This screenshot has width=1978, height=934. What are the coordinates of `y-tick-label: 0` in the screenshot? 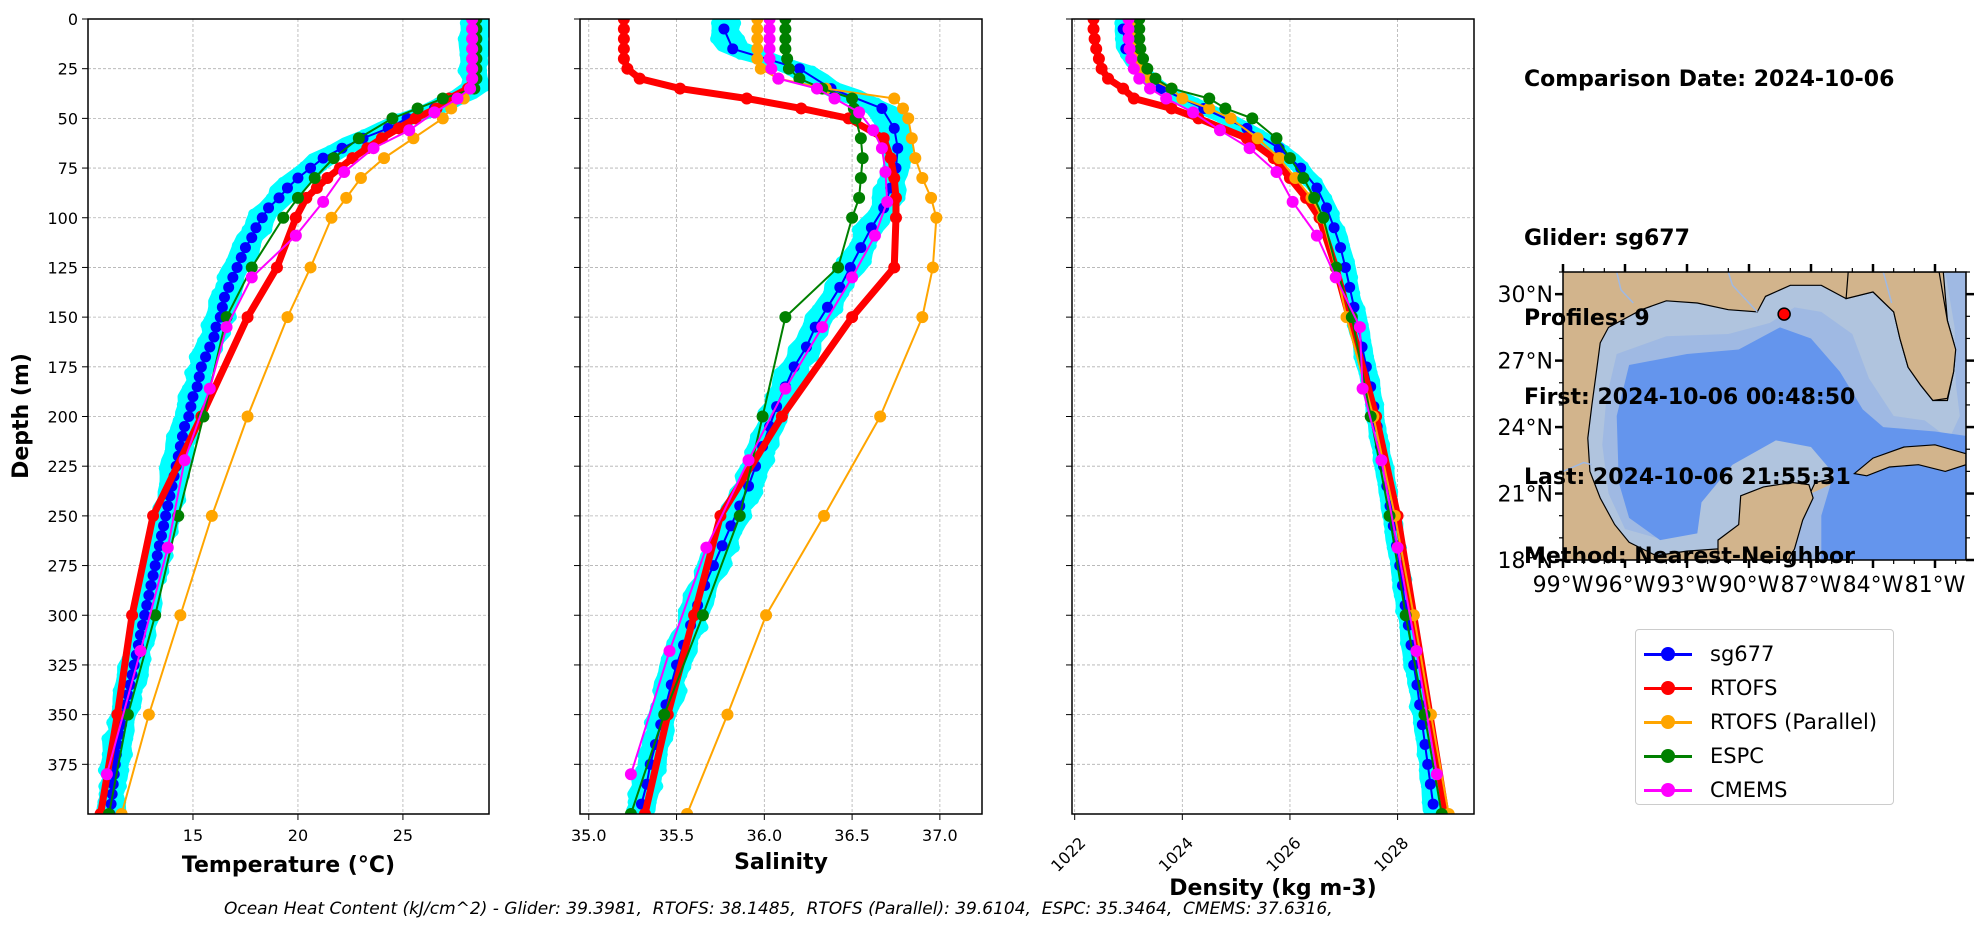 It's located at (73, 19).